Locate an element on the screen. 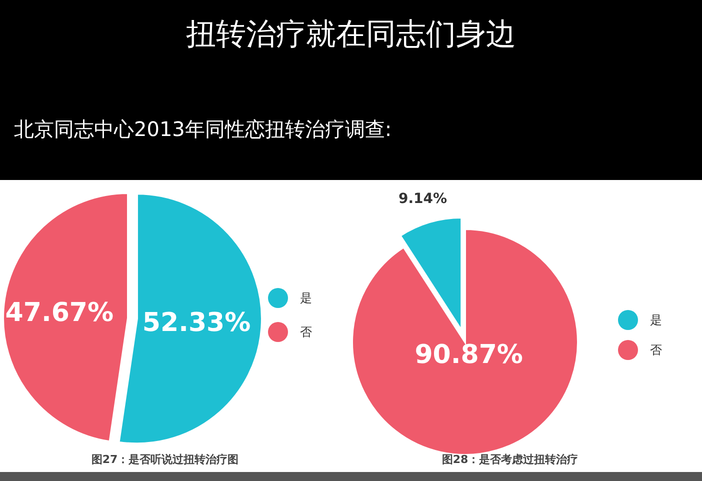 This screenshot has height=481, width=702. caption: 图27：是否听说过扭转治疗图 is located at coordinates (165, 459).